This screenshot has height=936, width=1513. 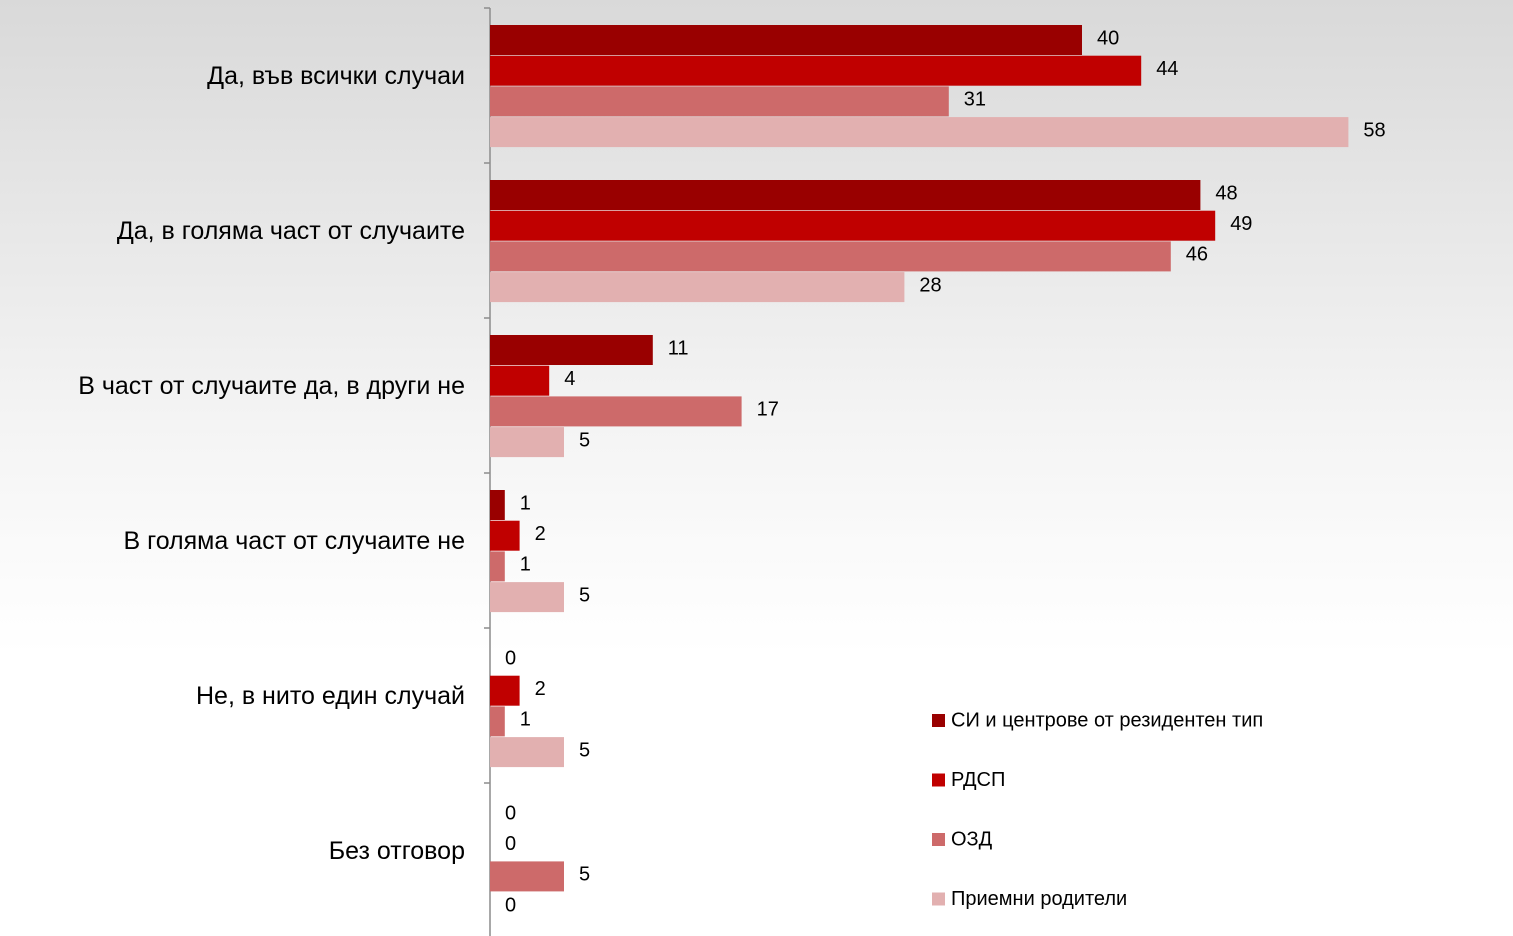 I want to click on value-label: 44, so click(x=1167, y=69).